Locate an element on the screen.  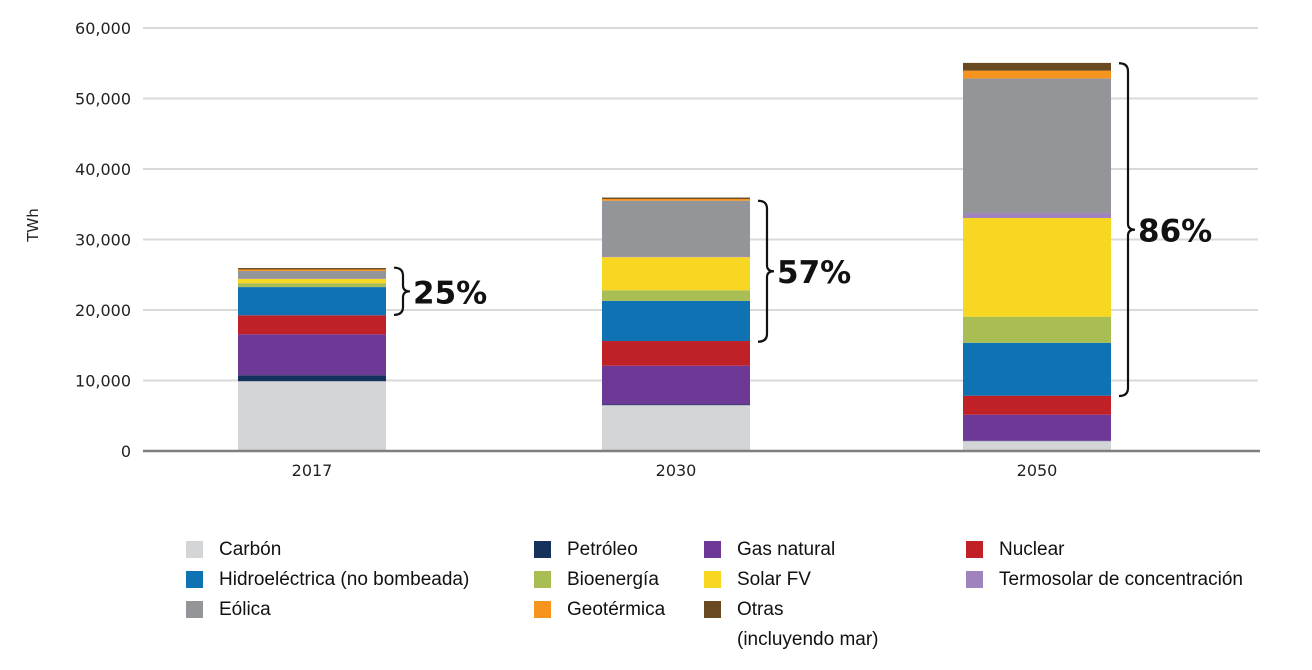
percentage-label: 25% is located at coordinates (450, 293).